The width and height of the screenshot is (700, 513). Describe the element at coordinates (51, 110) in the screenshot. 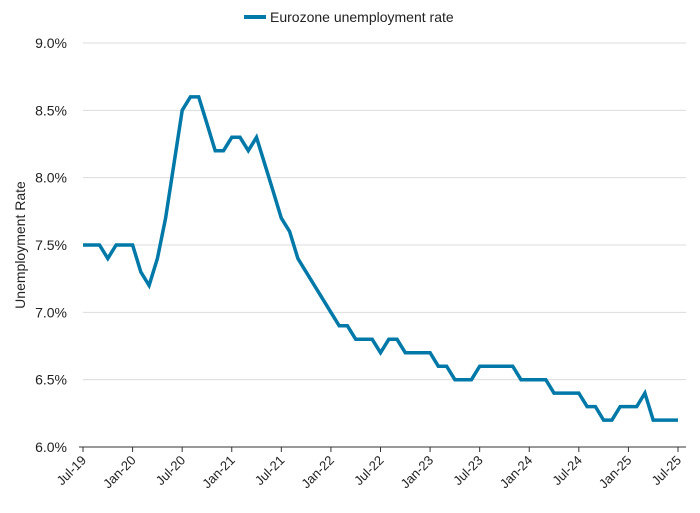

I see `y-tick-label: 8.5%` at that location.